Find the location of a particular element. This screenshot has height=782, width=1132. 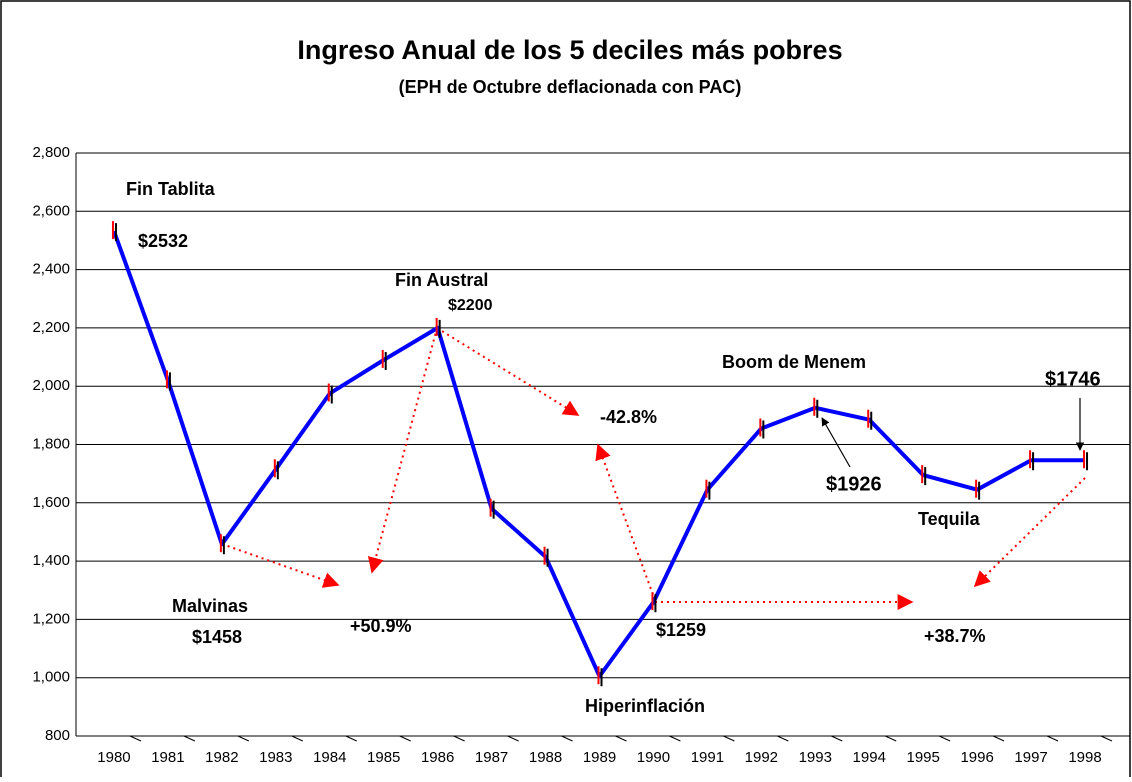

x-tick-label: 1989 is located at coordinates (599, 757).